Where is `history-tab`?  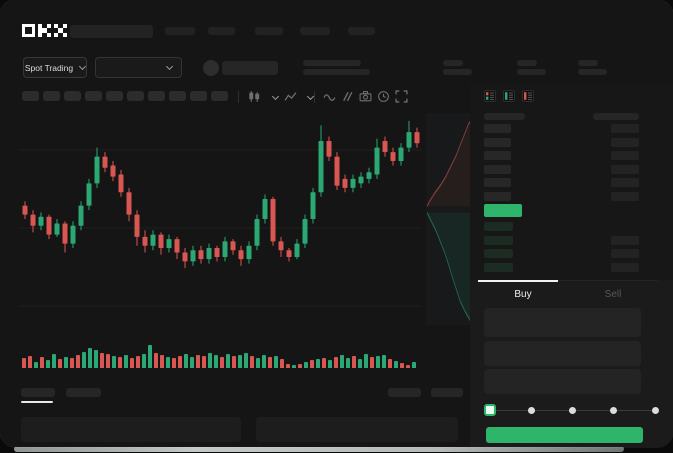 history-tab is located at coordinates (83, 392).